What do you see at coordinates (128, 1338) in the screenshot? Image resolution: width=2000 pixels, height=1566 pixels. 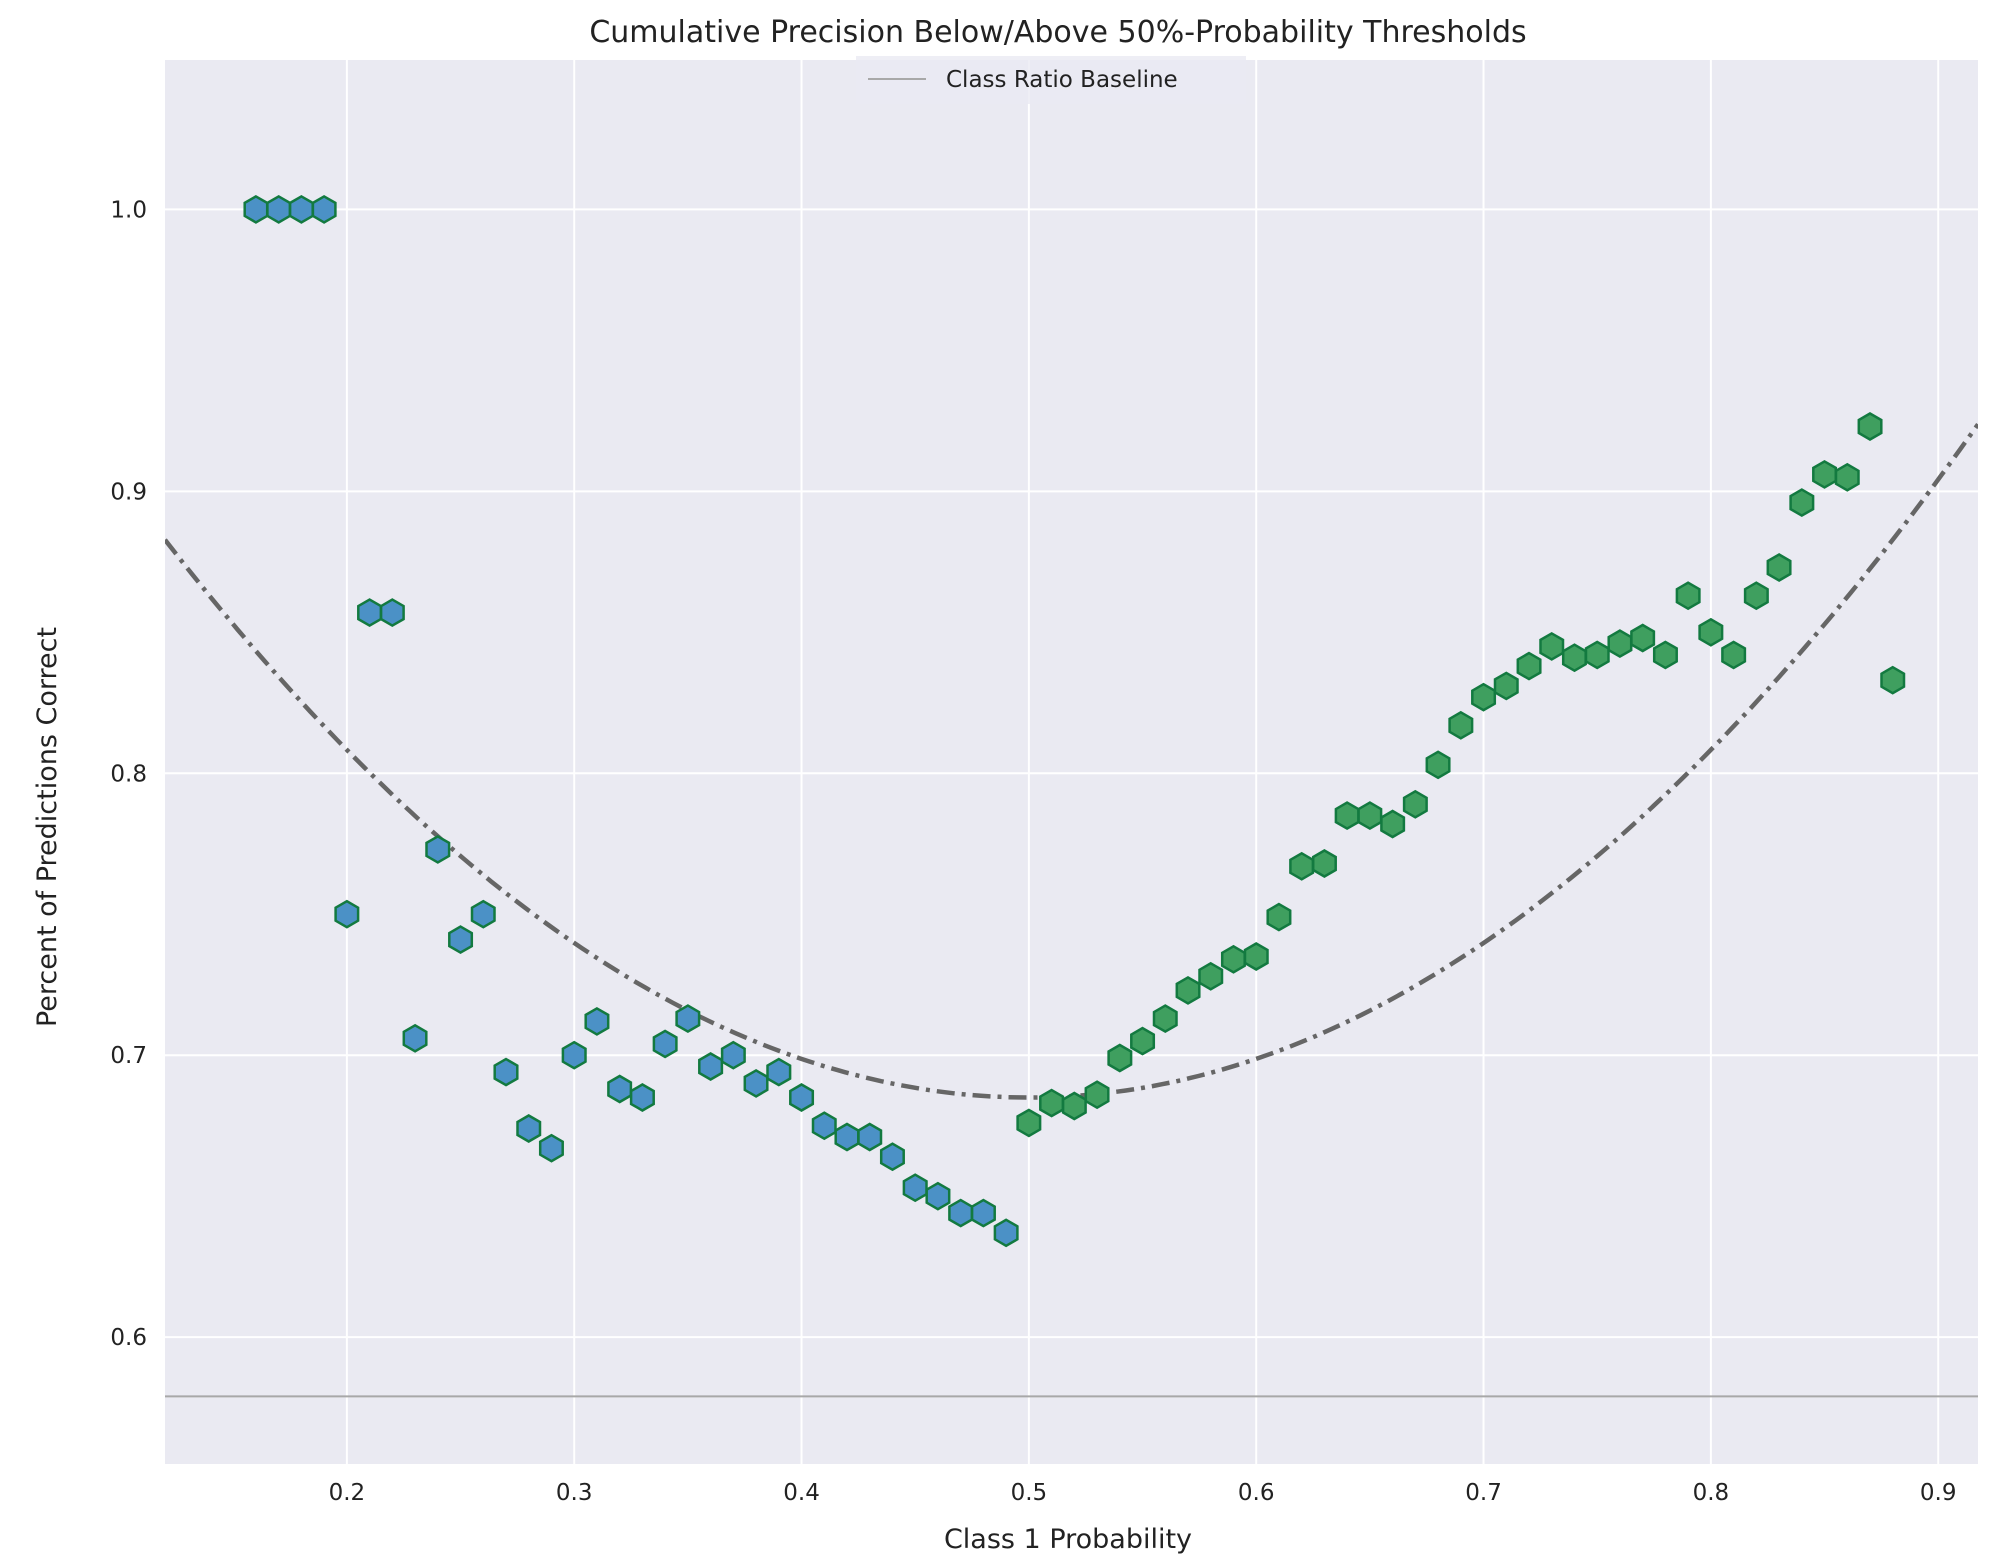 I see `y-tick-label: 0.6` at bounding box center [128, 1338].